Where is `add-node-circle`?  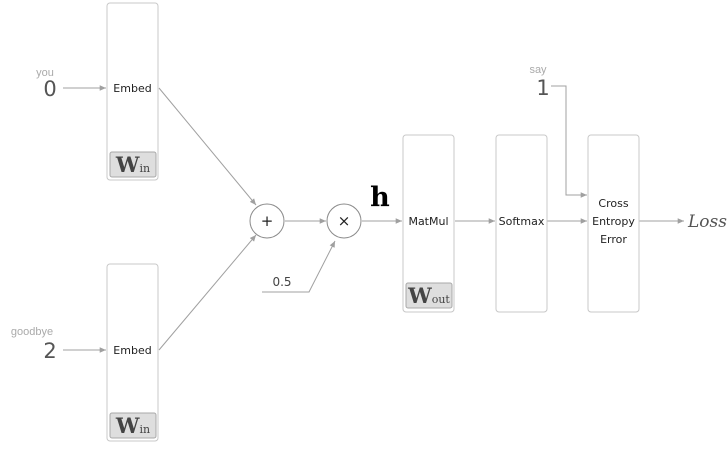
add-node-circle is located at coordinates (267, 221).